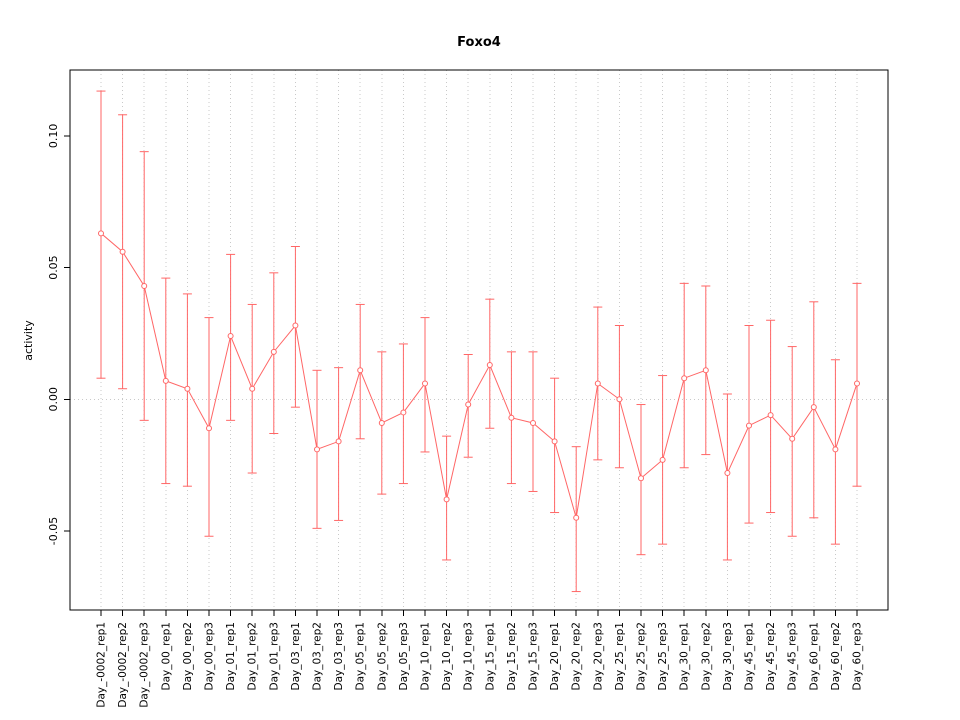 This screenshot has height=720, width=960. What do you see at coordinates (771, 656) in the screenshot?
I see `x-tick-label: Day_45_rep2` at bounding box center [771, 656].